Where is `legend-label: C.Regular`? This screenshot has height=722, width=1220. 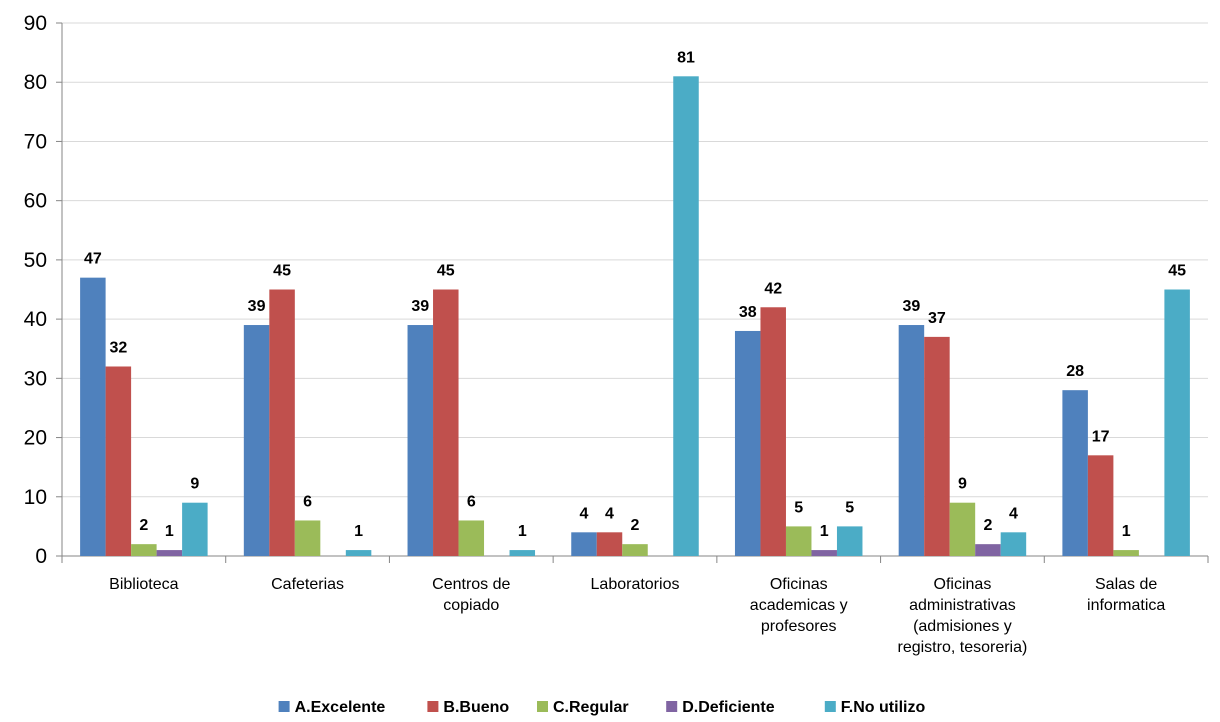
legend-label: C.Regular is located at coordinates (591, 707).